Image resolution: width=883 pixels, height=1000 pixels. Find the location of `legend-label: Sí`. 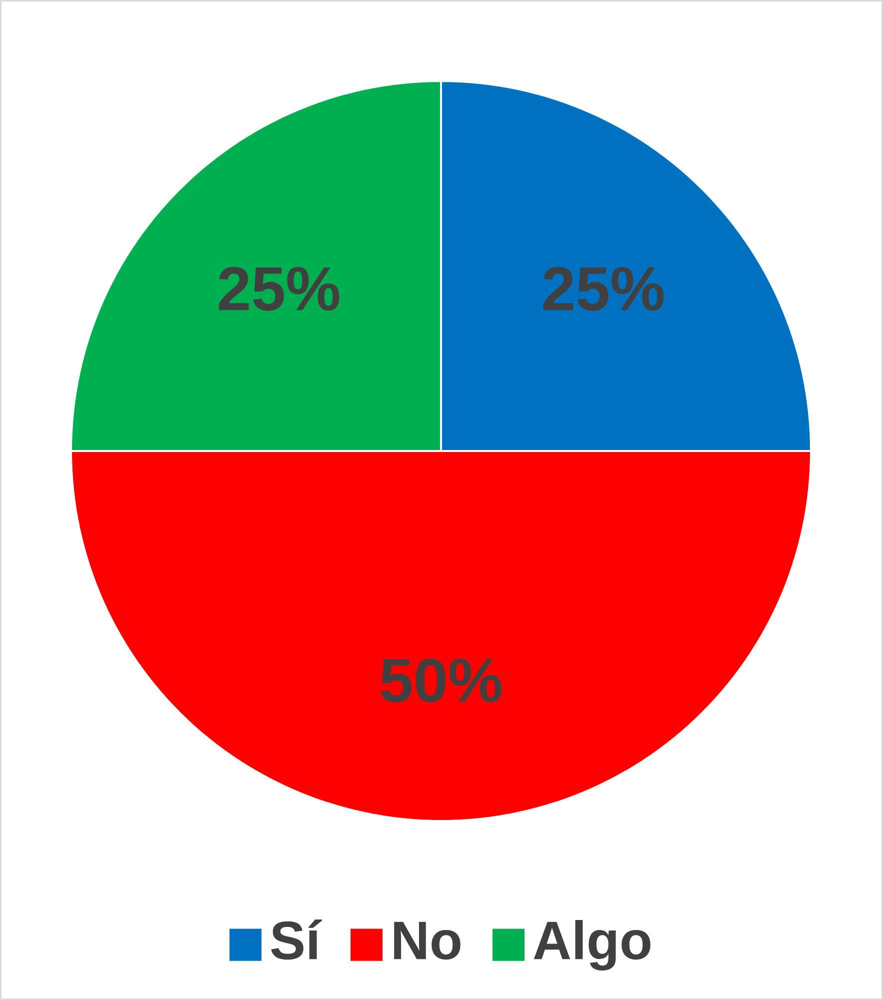

legend-label: Sí is located at coordinates (296, 939).